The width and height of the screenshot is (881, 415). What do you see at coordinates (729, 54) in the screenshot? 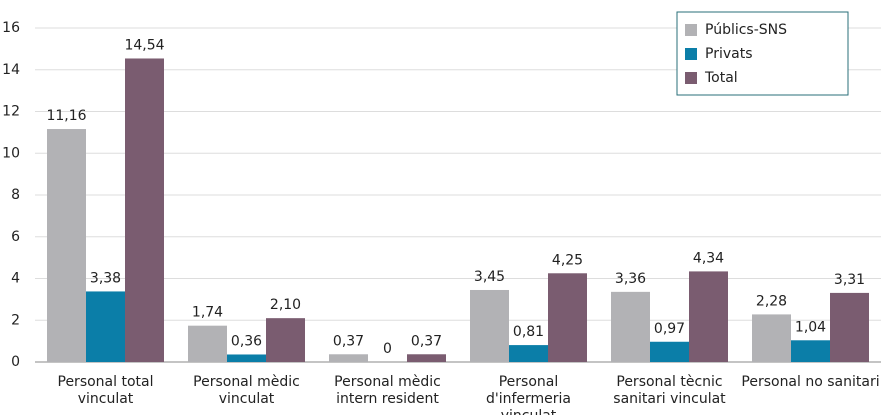
I see `legend-label: Privats` at bounding box center [729, 54].